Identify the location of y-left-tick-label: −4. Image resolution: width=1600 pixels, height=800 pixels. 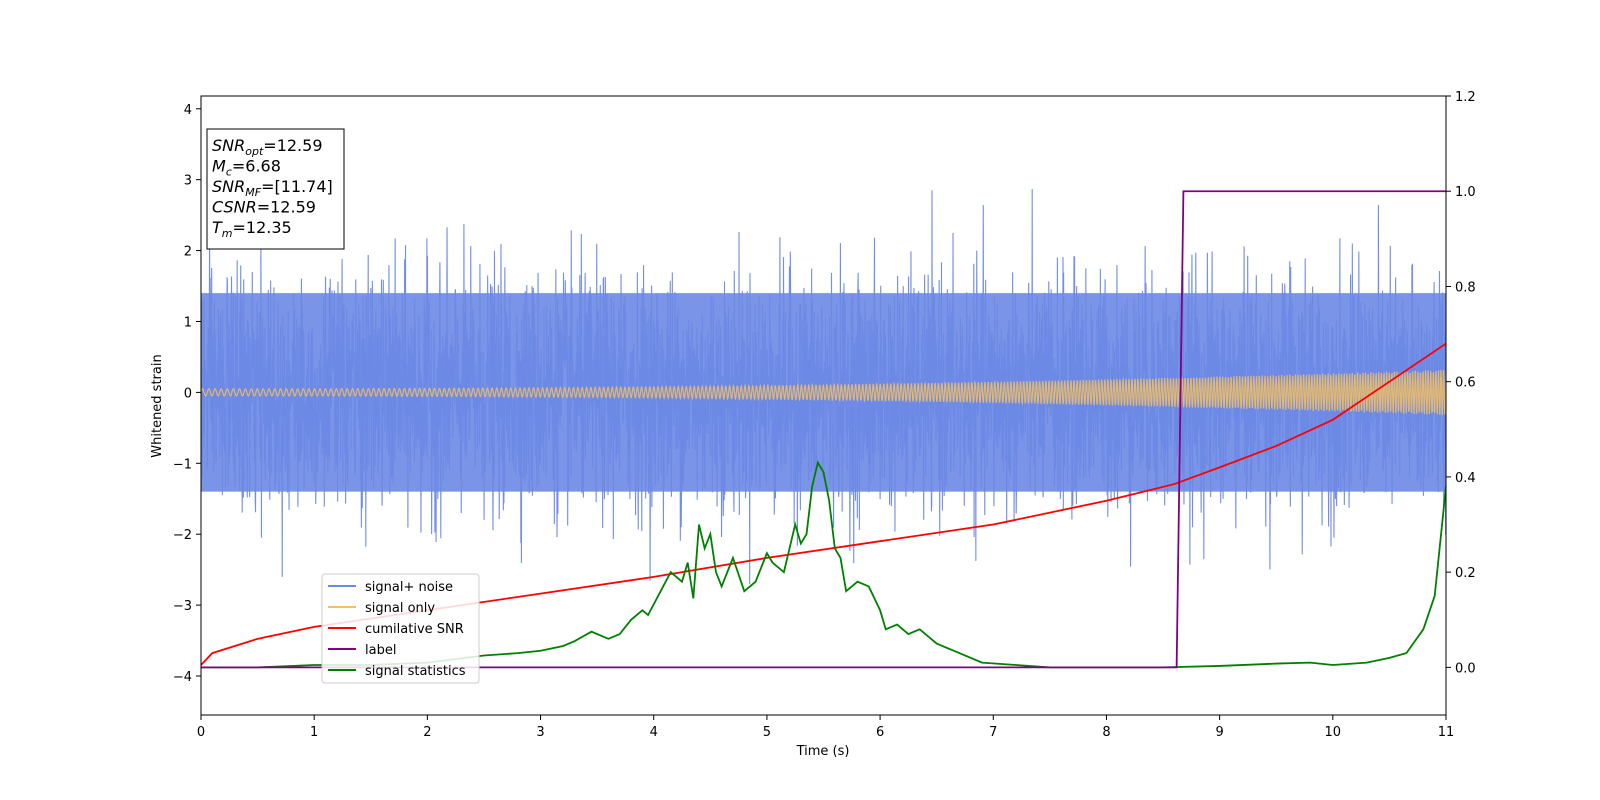
(182, 677).